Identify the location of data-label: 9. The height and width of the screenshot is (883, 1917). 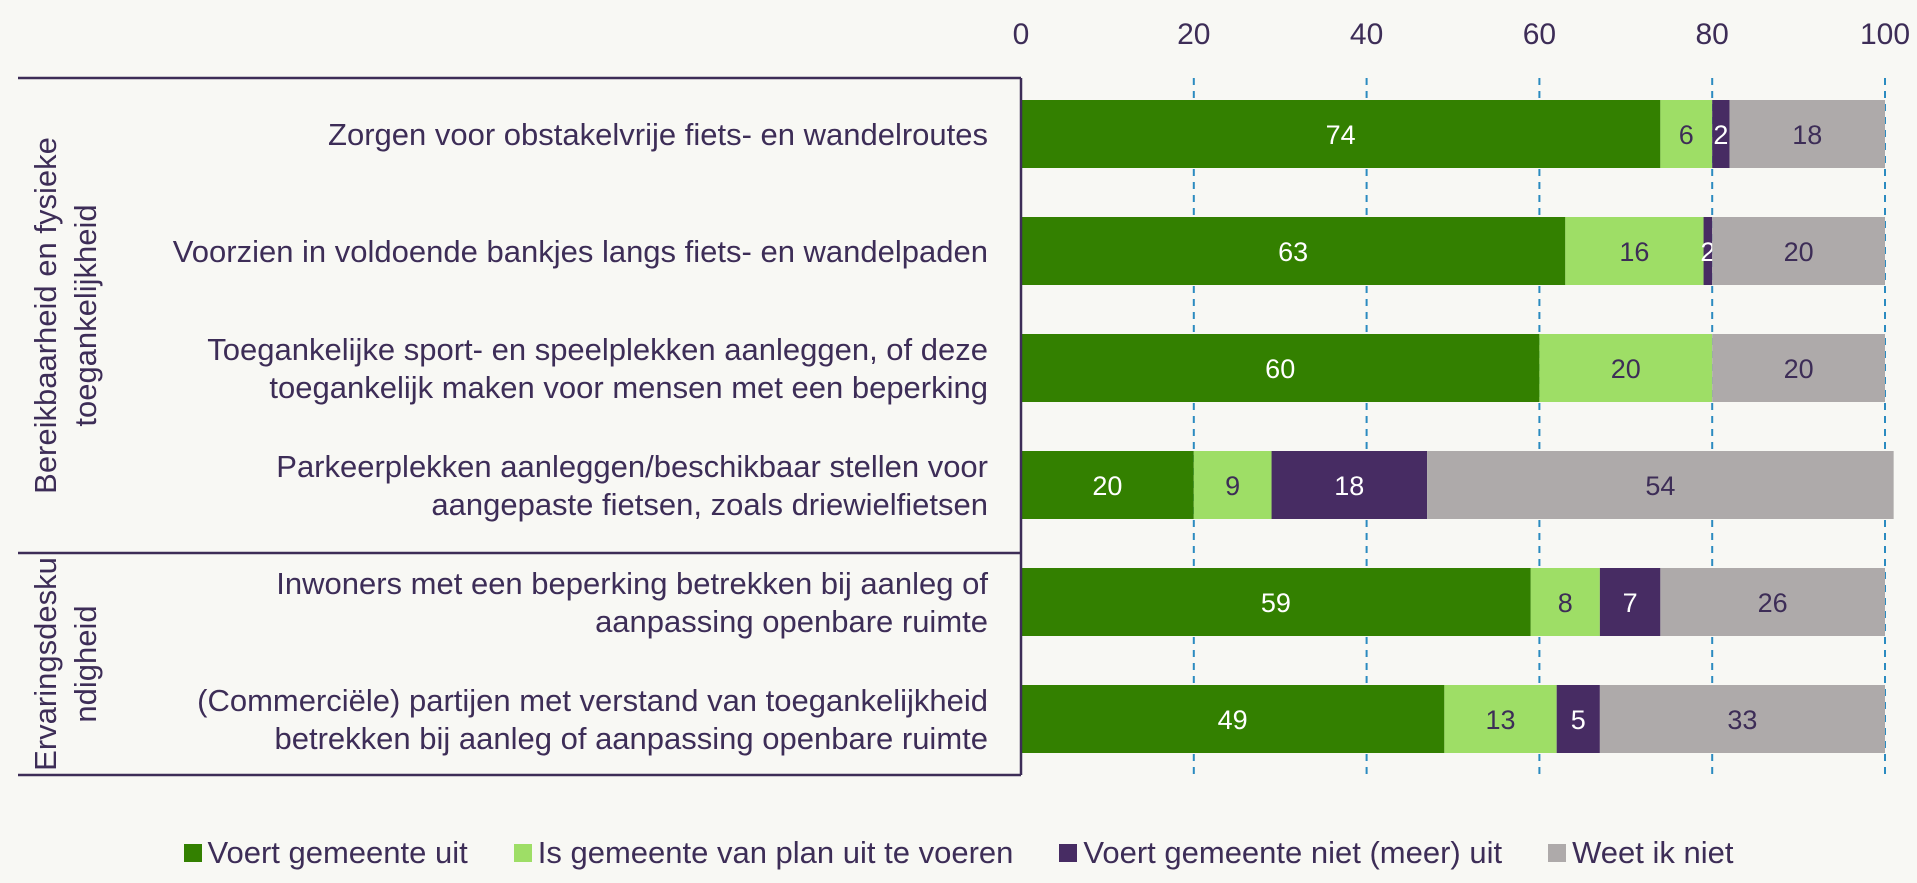
(1232, 486).